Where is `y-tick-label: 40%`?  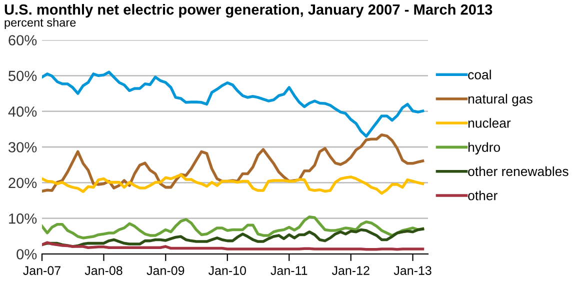 y-tick-label: 40% is located at coordinates (22, 111).